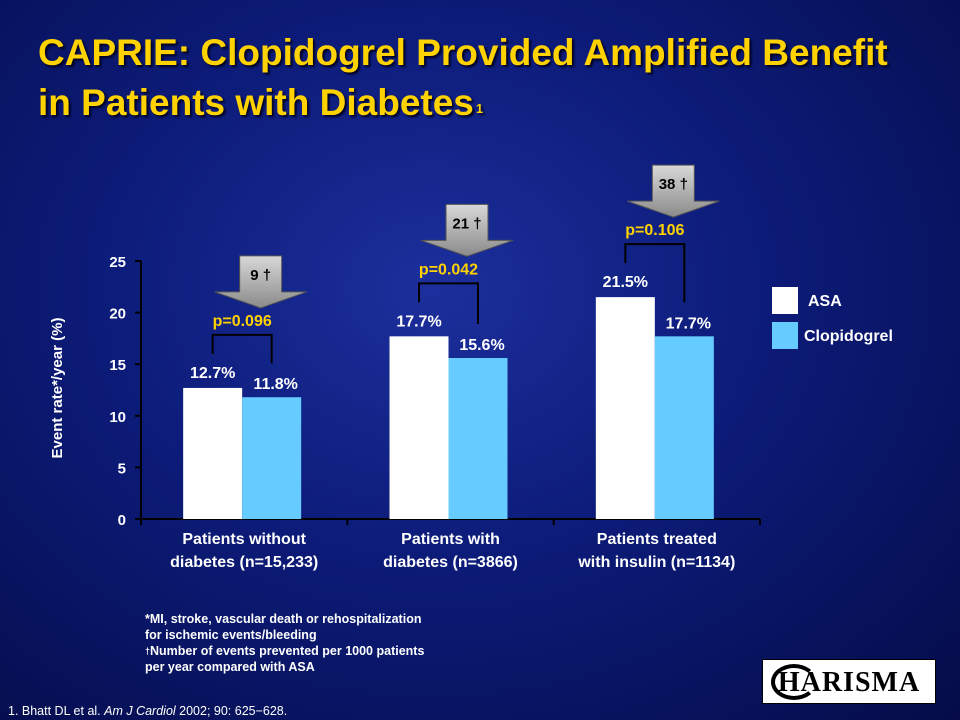  I want to click on footnote-line-2: for ischemic events/bleeding, so click(231, 635).